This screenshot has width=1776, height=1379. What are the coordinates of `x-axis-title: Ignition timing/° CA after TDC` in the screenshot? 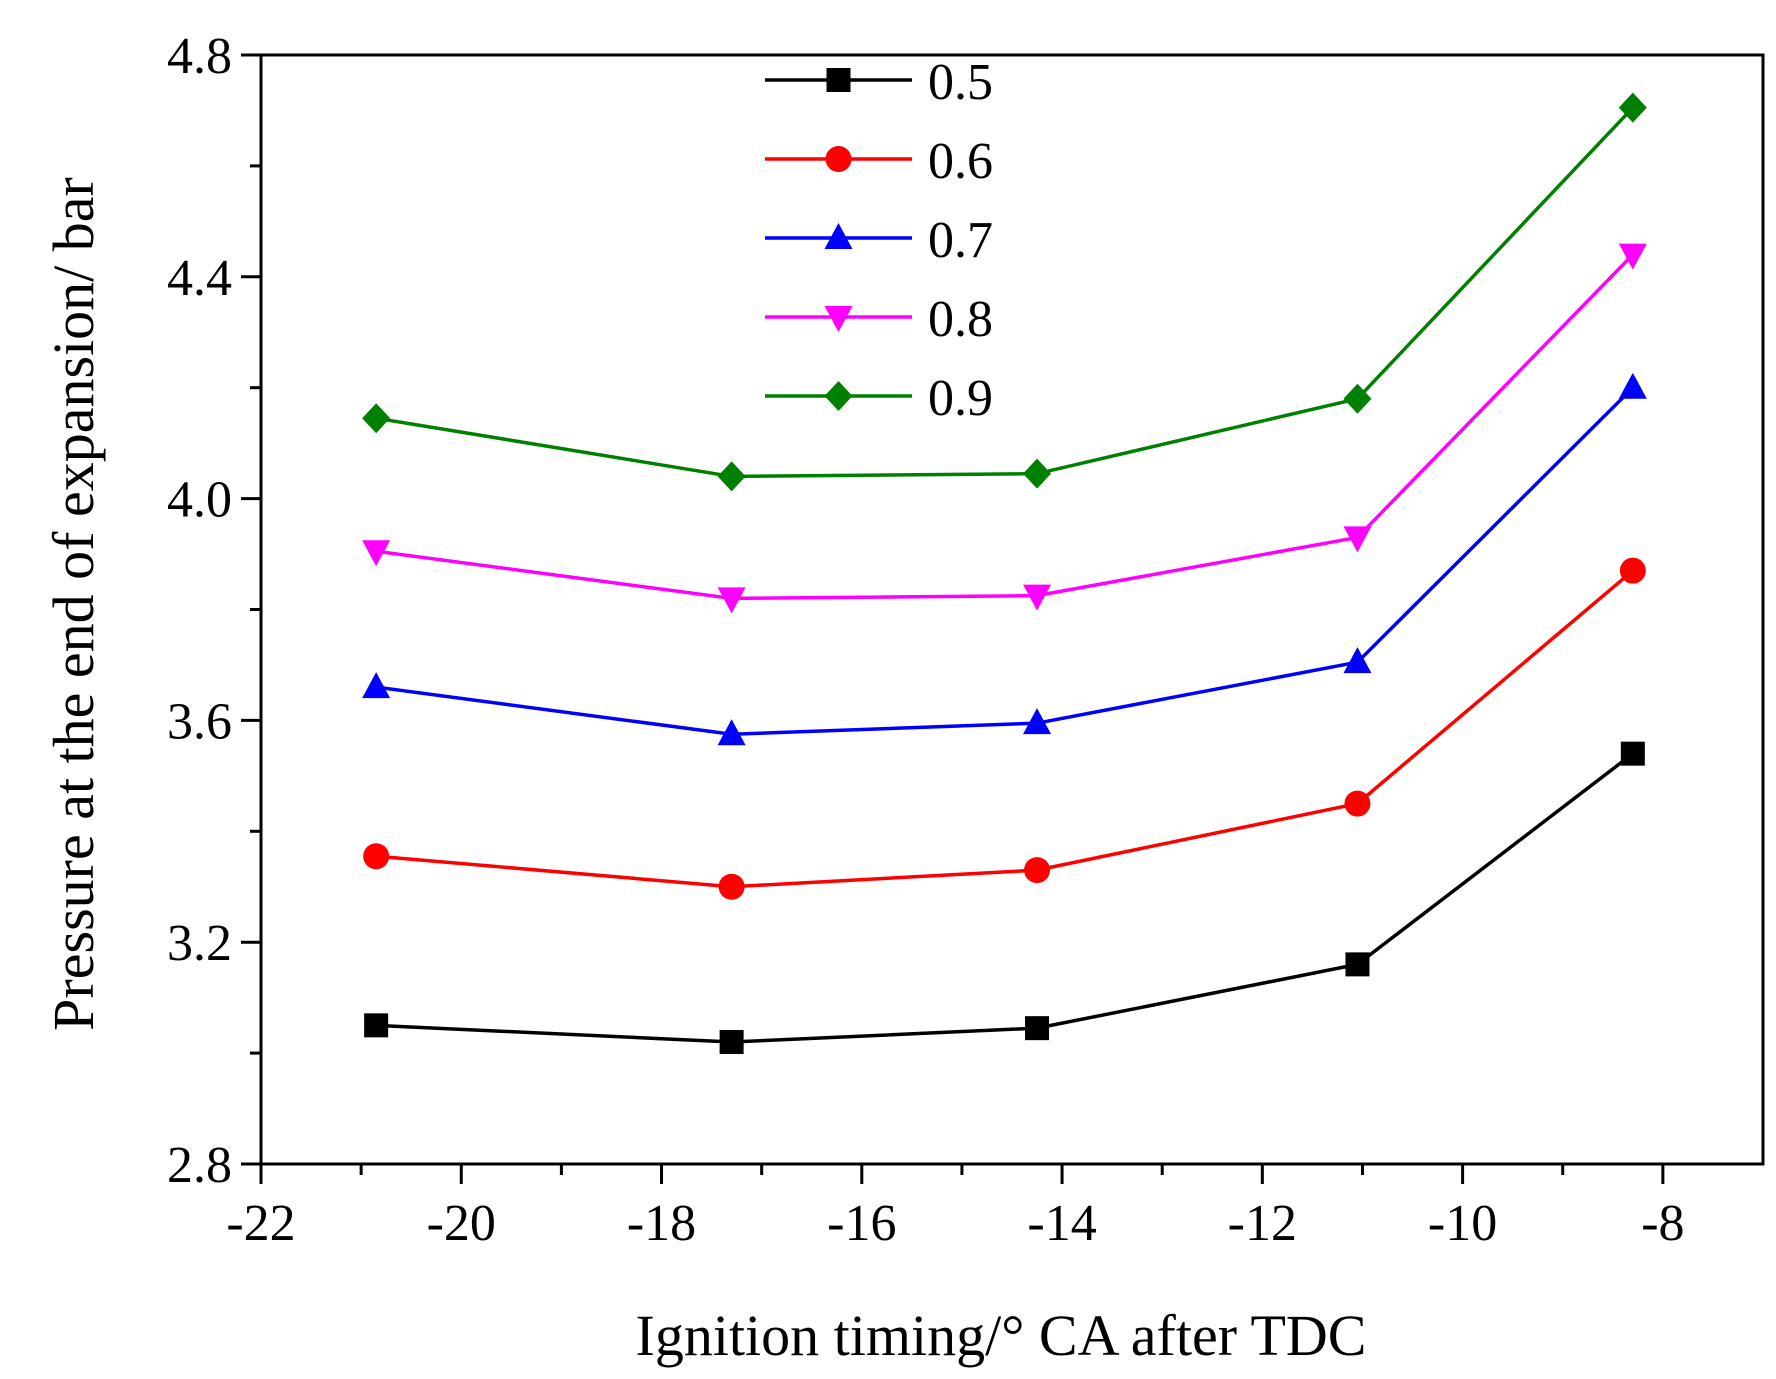 It's located at (1001, 1335).